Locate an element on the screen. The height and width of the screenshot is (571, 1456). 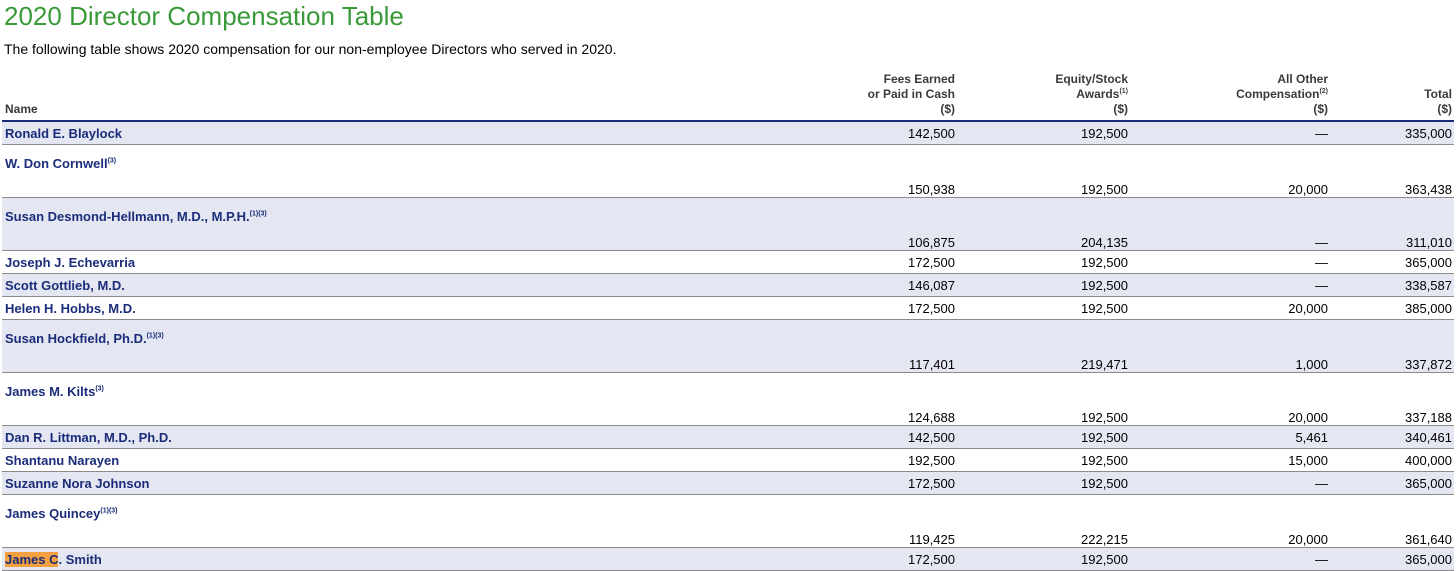
director-name-cell: Ronald E. Blaylock is located at coordinates (429, 133).